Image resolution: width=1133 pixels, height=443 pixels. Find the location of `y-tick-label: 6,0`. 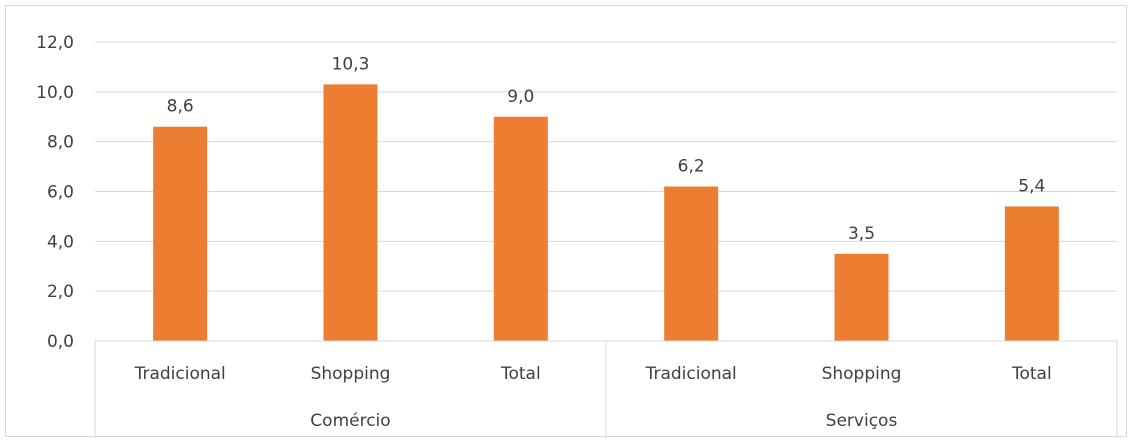

y-tick-label: 6,0 is located at coordinates (60, 193).